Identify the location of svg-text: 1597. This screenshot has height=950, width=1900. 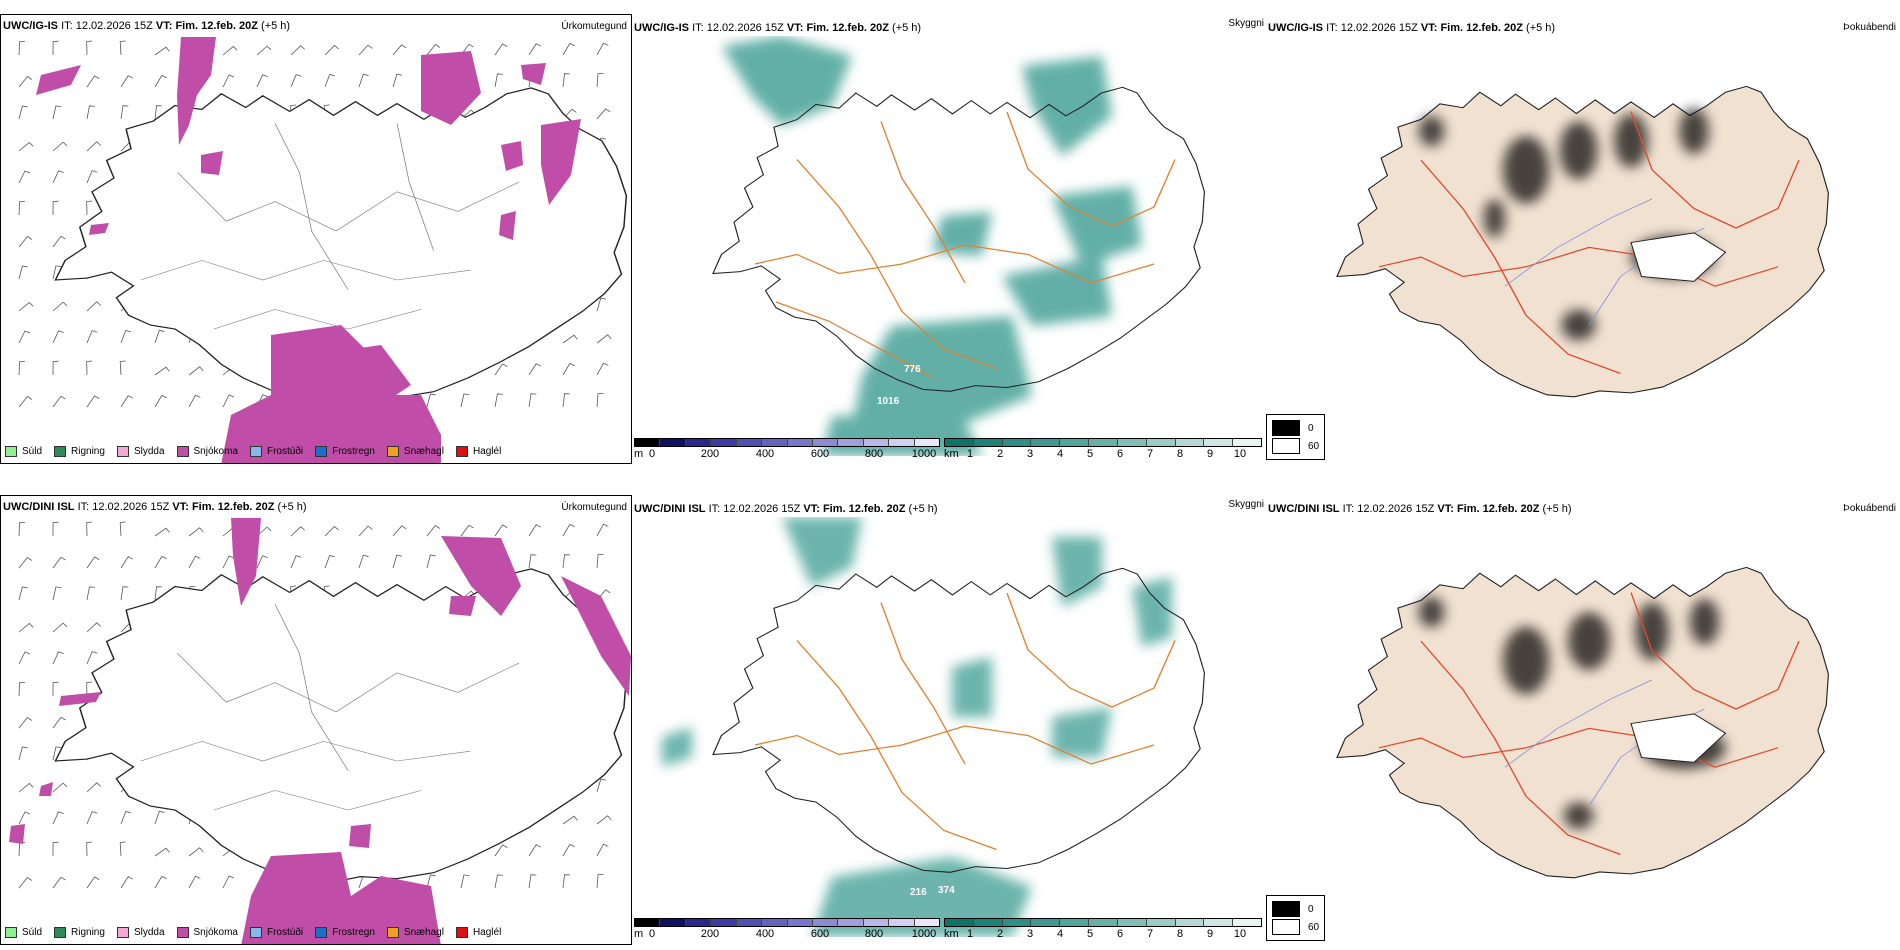
(1173, 203).